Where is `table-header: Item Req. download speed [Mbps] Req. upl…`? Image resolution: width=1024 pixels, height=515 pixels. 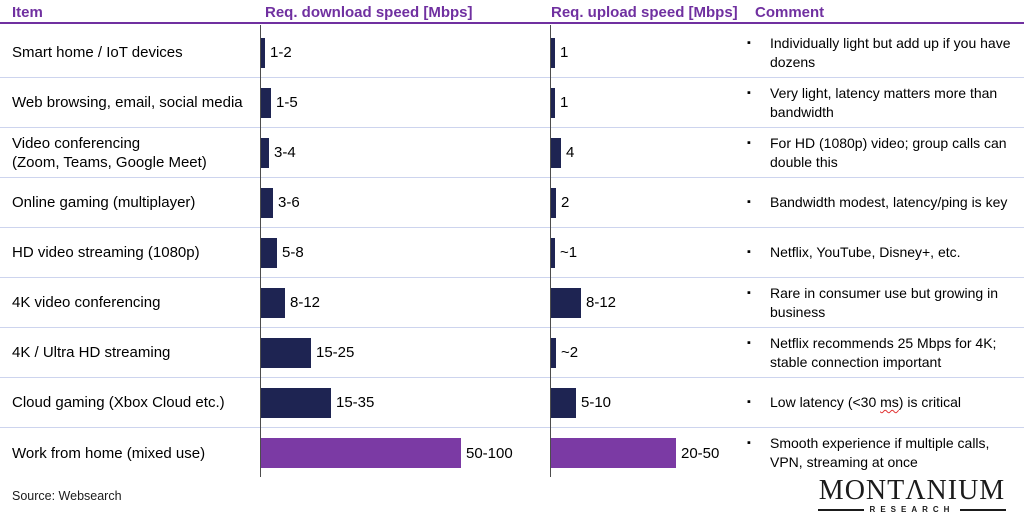 table-header: Item Req. download speed [Mbps] Req. upl… is located at coordinates (512, 12).